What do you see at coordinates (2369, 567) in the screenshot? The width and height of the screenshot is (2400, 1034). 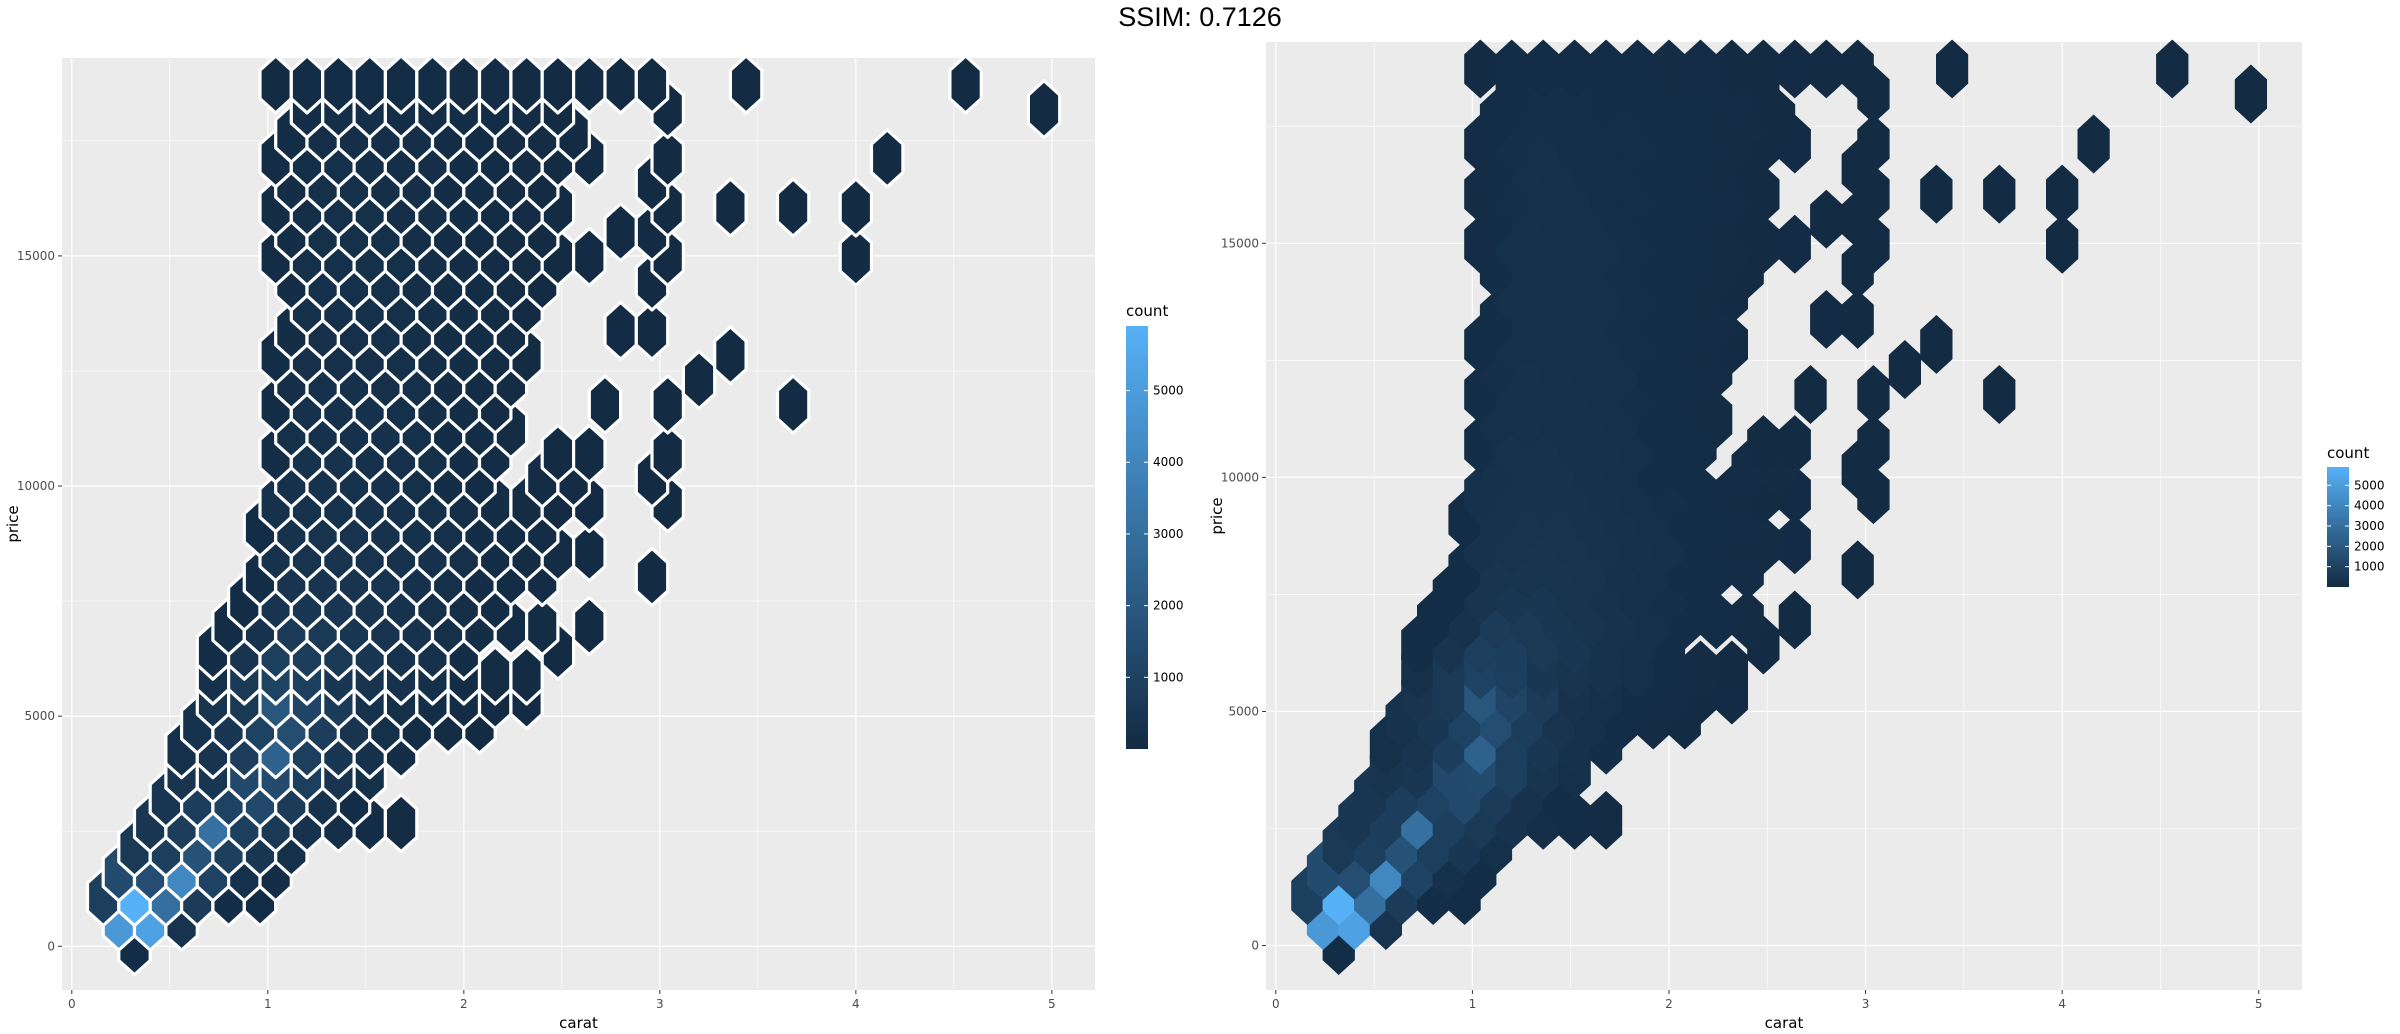 I see `legend-tick-label: 1000` at bounding box center [2369, 567].